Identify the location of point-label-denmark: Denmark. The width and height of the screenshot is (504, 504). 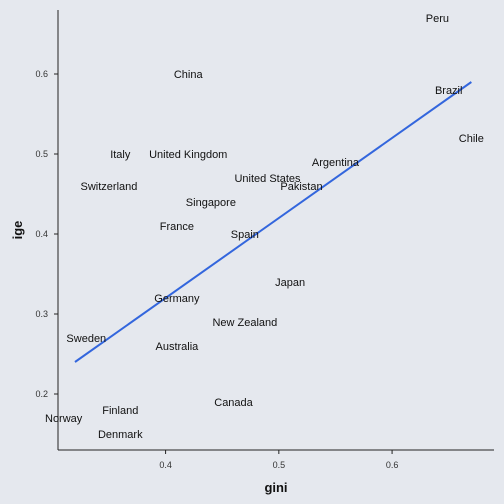
(120, 435).